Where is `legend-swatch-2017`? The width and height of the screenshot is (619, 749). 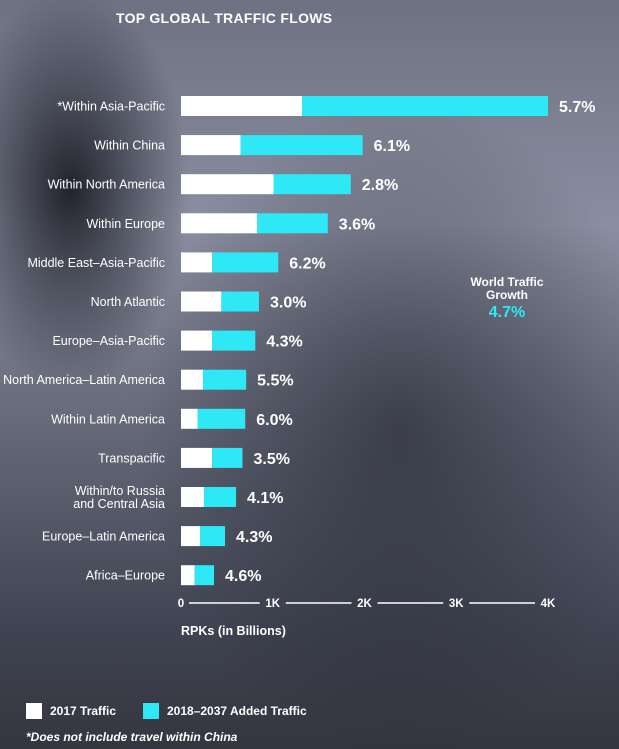
legend-swatch-2017 is located at coordinates (34, 711).